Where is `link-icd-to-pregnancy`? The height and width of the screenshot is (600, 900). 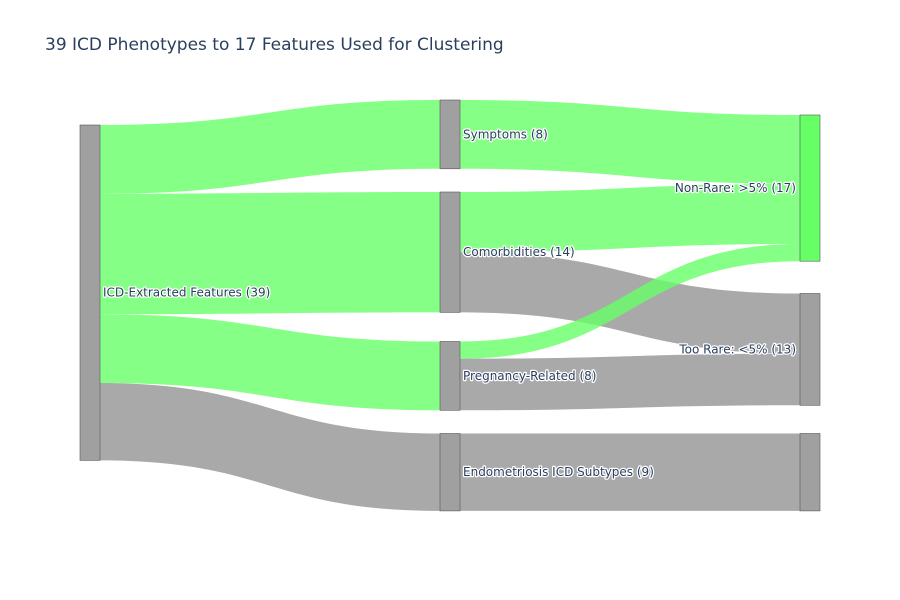 link-icd-to-pregnancy is located at coordinates (270, 362).